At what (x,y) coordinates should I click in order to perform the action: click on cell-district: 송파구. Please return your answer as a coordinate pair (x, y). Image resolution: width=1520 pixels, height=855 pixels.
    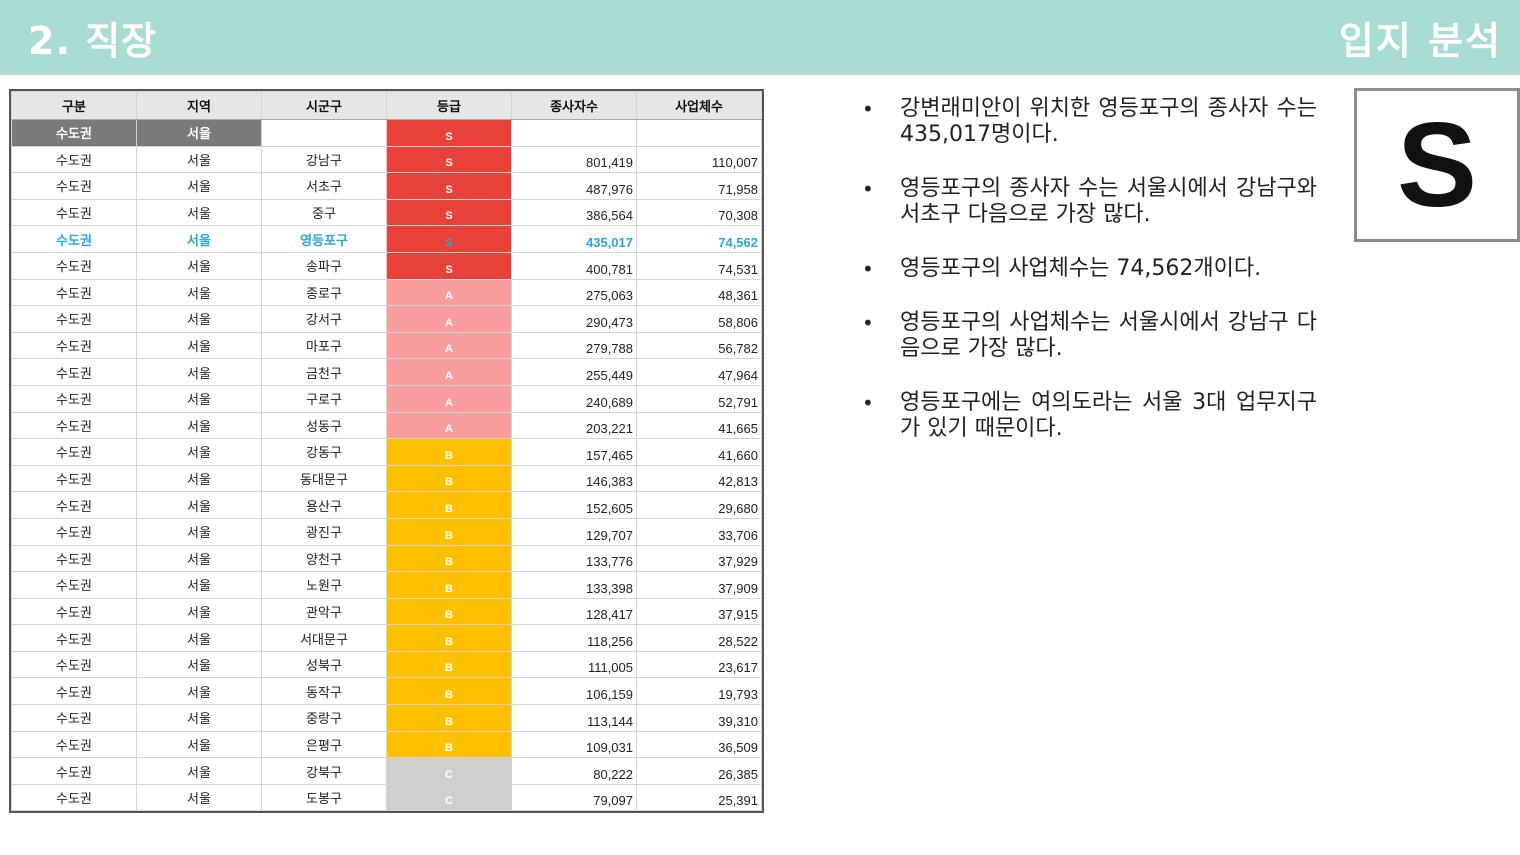
    Looking at the image, I should click on (324, 265).